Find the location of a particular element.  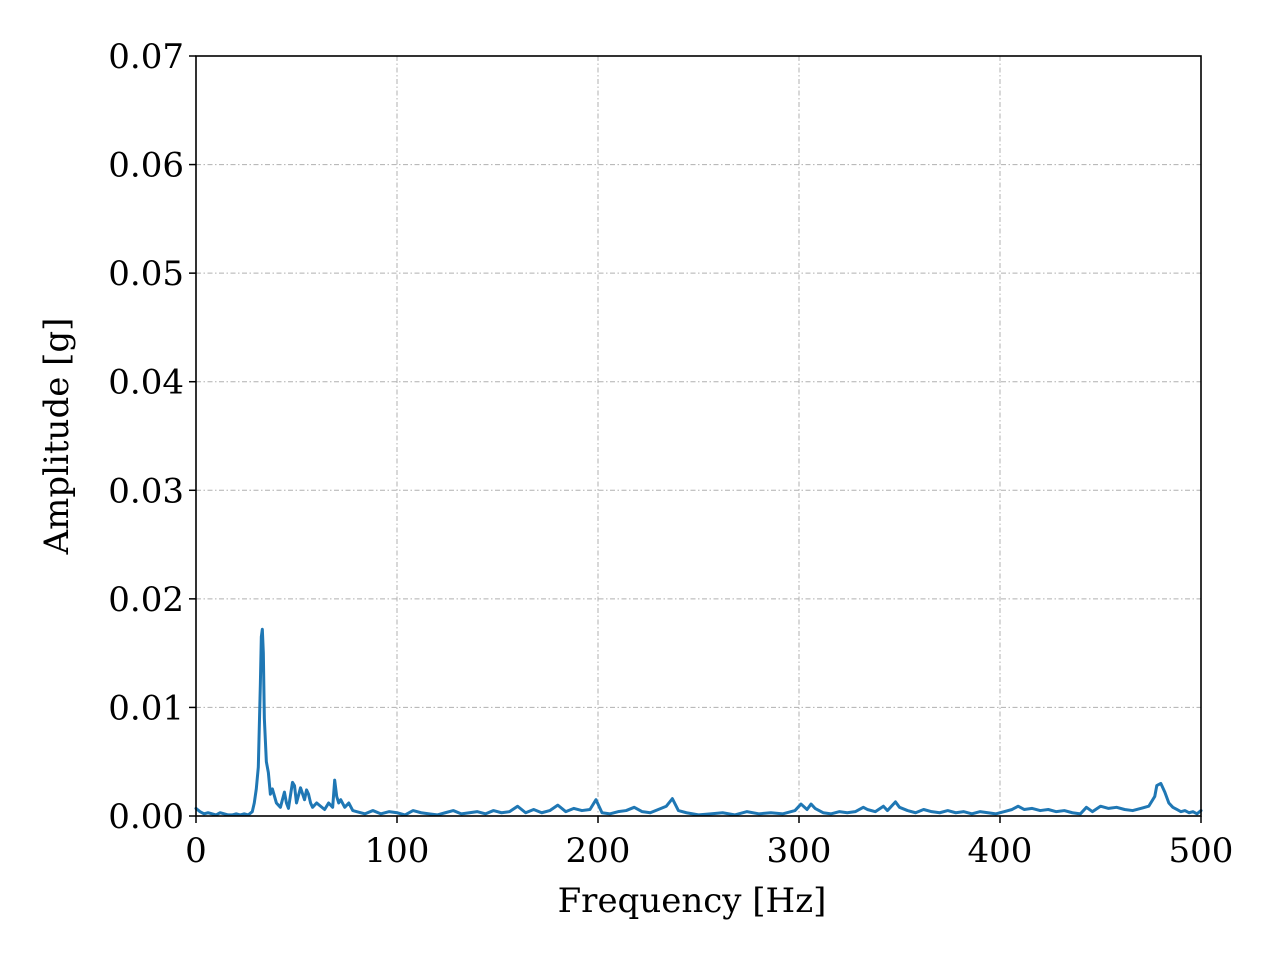

x-tick-label: 300 is located at coordinates (799, 851).